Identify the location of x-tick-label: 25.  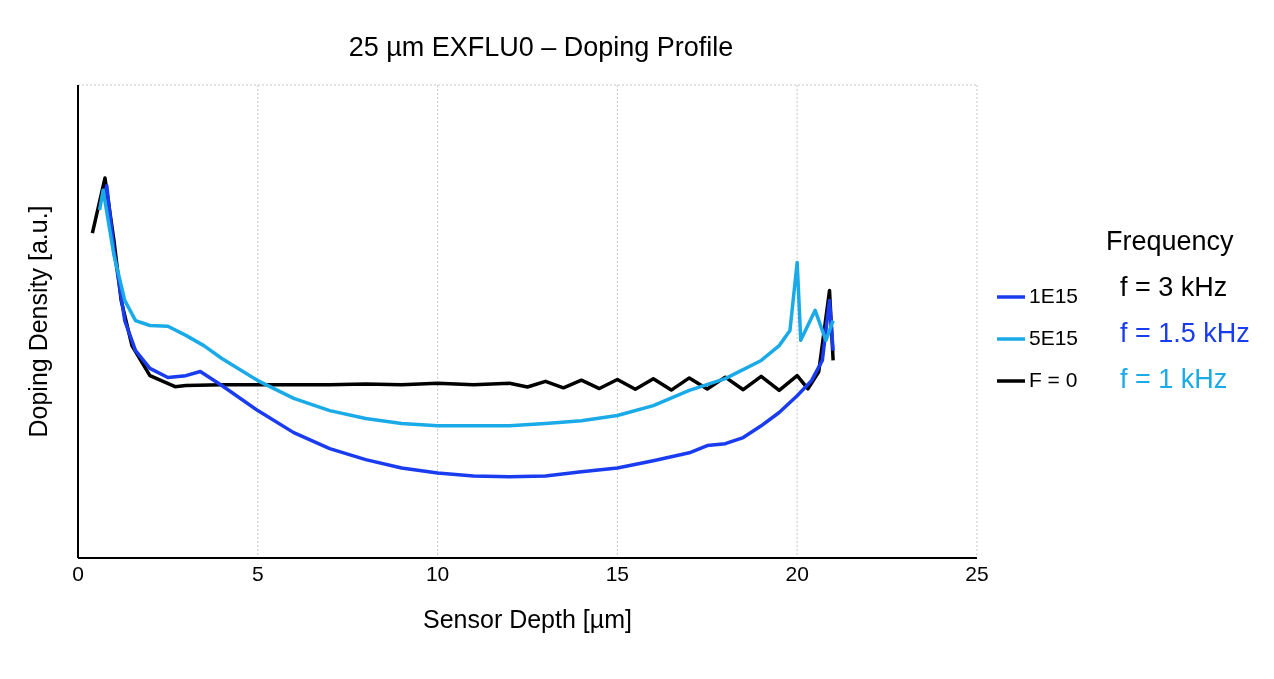
(977, 573).